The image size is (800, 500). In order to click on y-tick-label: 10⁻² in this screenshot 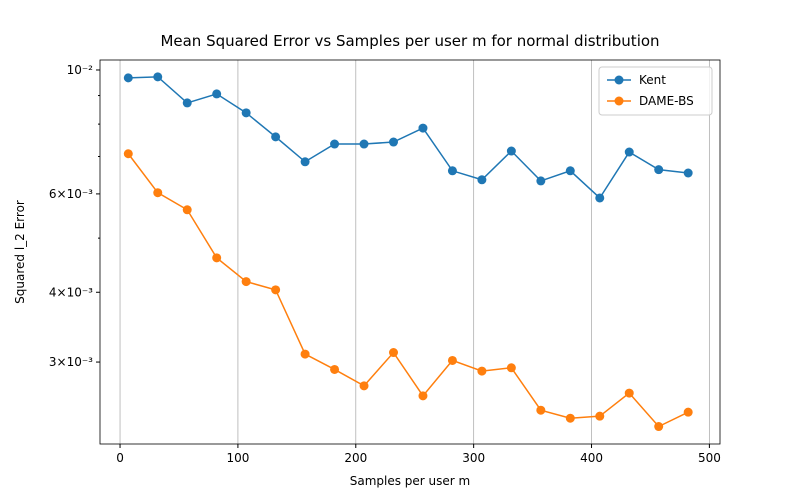, I will do `click(80, 70)`.